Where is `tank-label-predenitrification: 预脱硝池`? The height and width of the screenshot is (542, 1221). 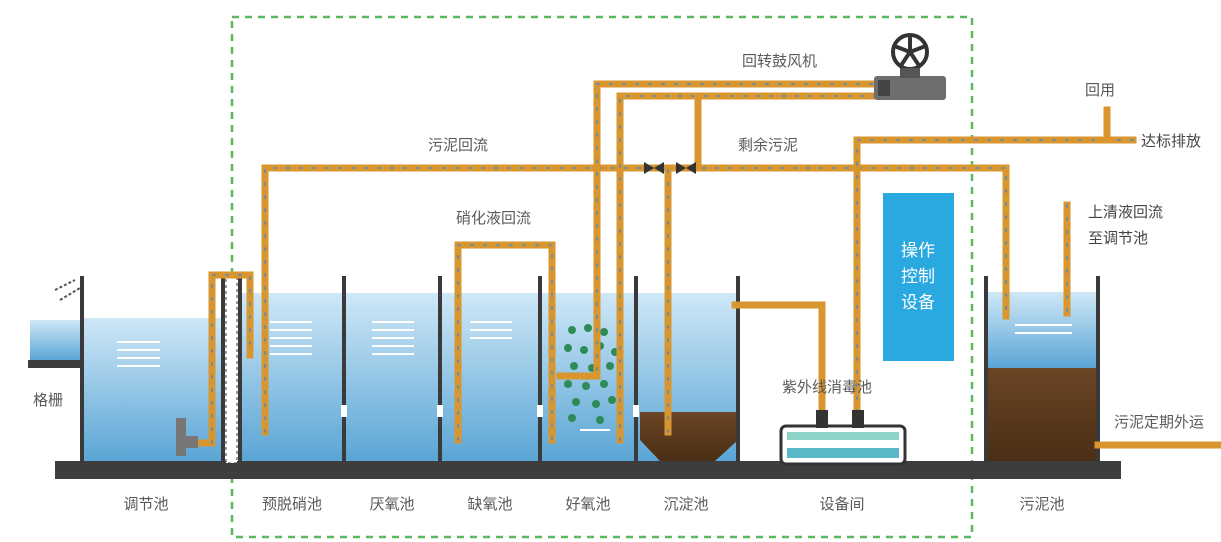
tank-label-predenitrification: 预脱硝池 is located at coordinates (292, 504).